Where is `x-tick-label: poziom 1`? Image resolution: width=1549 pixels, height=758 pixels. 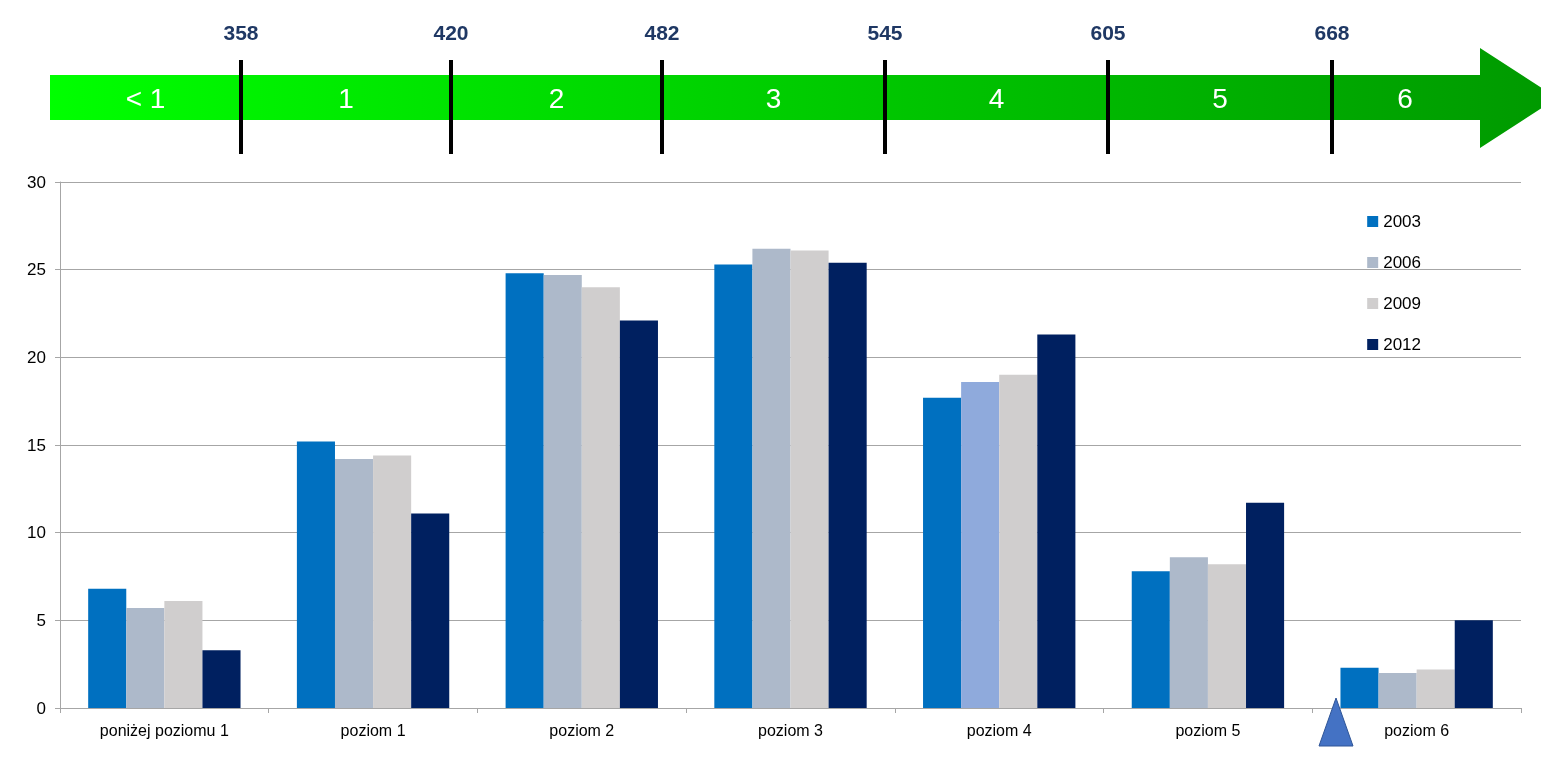
x-tick-label: poziom 1 is located at coordinates (373, 730).